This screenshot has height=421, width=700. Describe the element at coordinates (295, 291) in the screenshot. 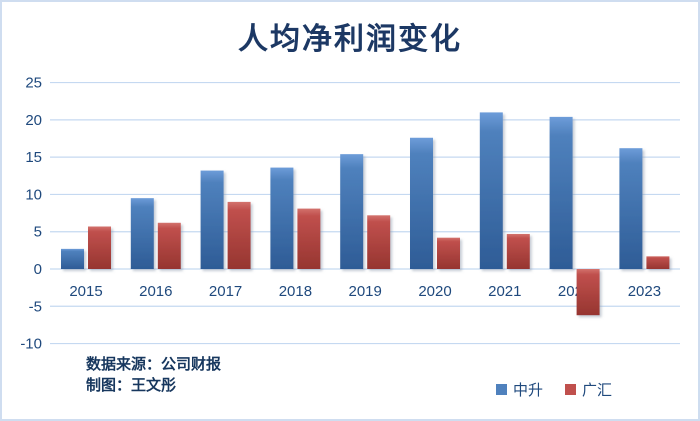

I see `x-category-label-2018: 2018` at that location.